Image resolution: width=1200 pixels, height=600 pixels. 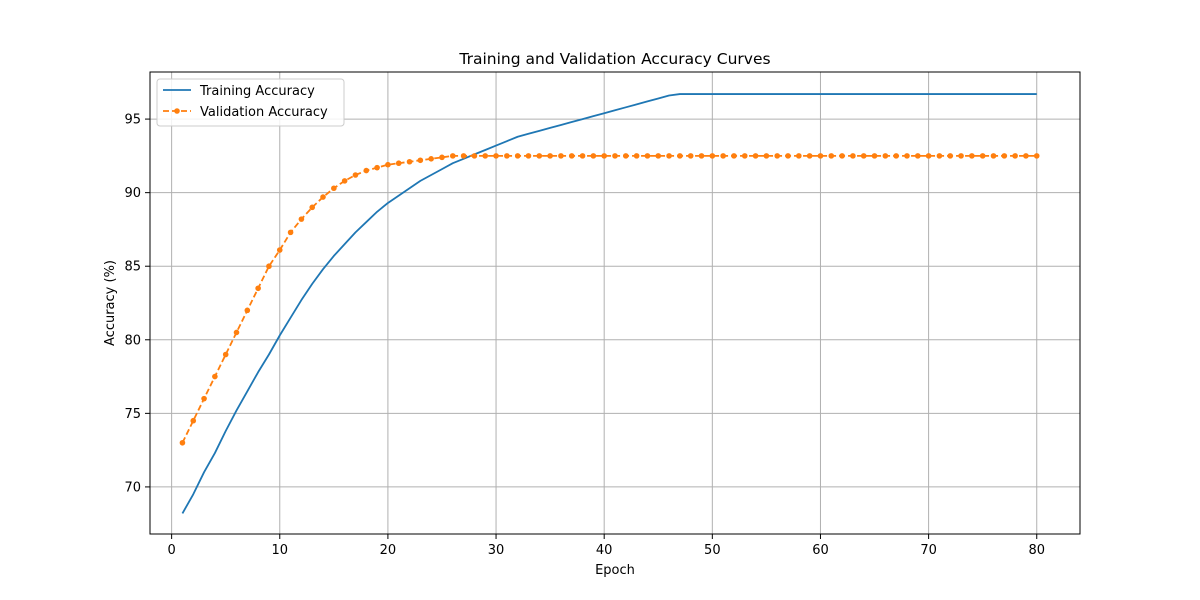 I want to click on legend: Training Accuracy Validation Accuracy, so click(x=250, y=102).